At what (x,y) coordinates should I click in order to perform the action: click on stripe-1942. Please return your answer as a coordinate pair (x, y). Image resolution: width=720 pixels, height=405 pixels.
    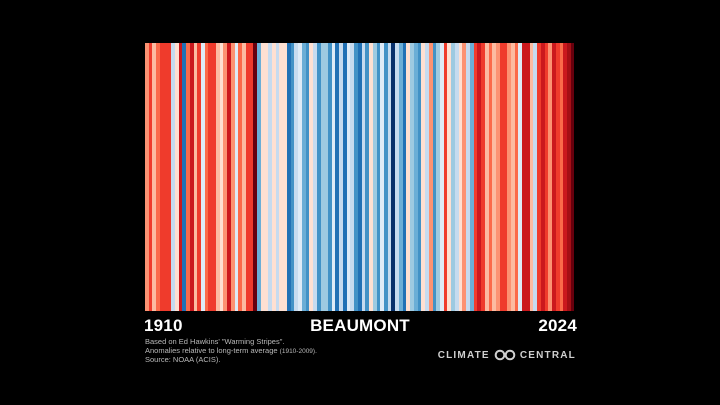
    Looking at the image, I should click on (266, 177).